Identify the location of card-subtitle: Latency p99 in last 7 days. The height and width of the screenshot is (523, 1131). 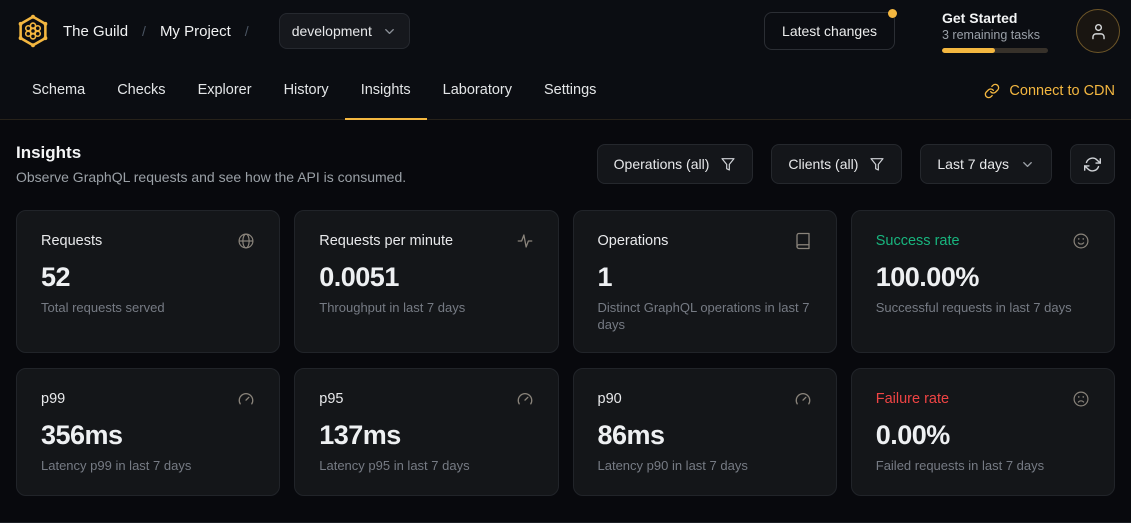
(116, 465).